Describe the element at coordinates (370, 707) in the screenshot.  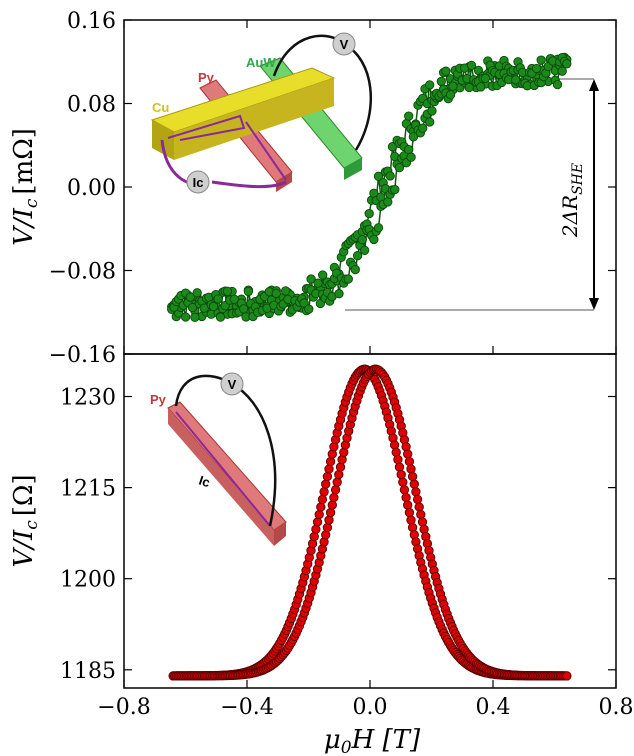
I see `xtick-label: 0.0` at that location.